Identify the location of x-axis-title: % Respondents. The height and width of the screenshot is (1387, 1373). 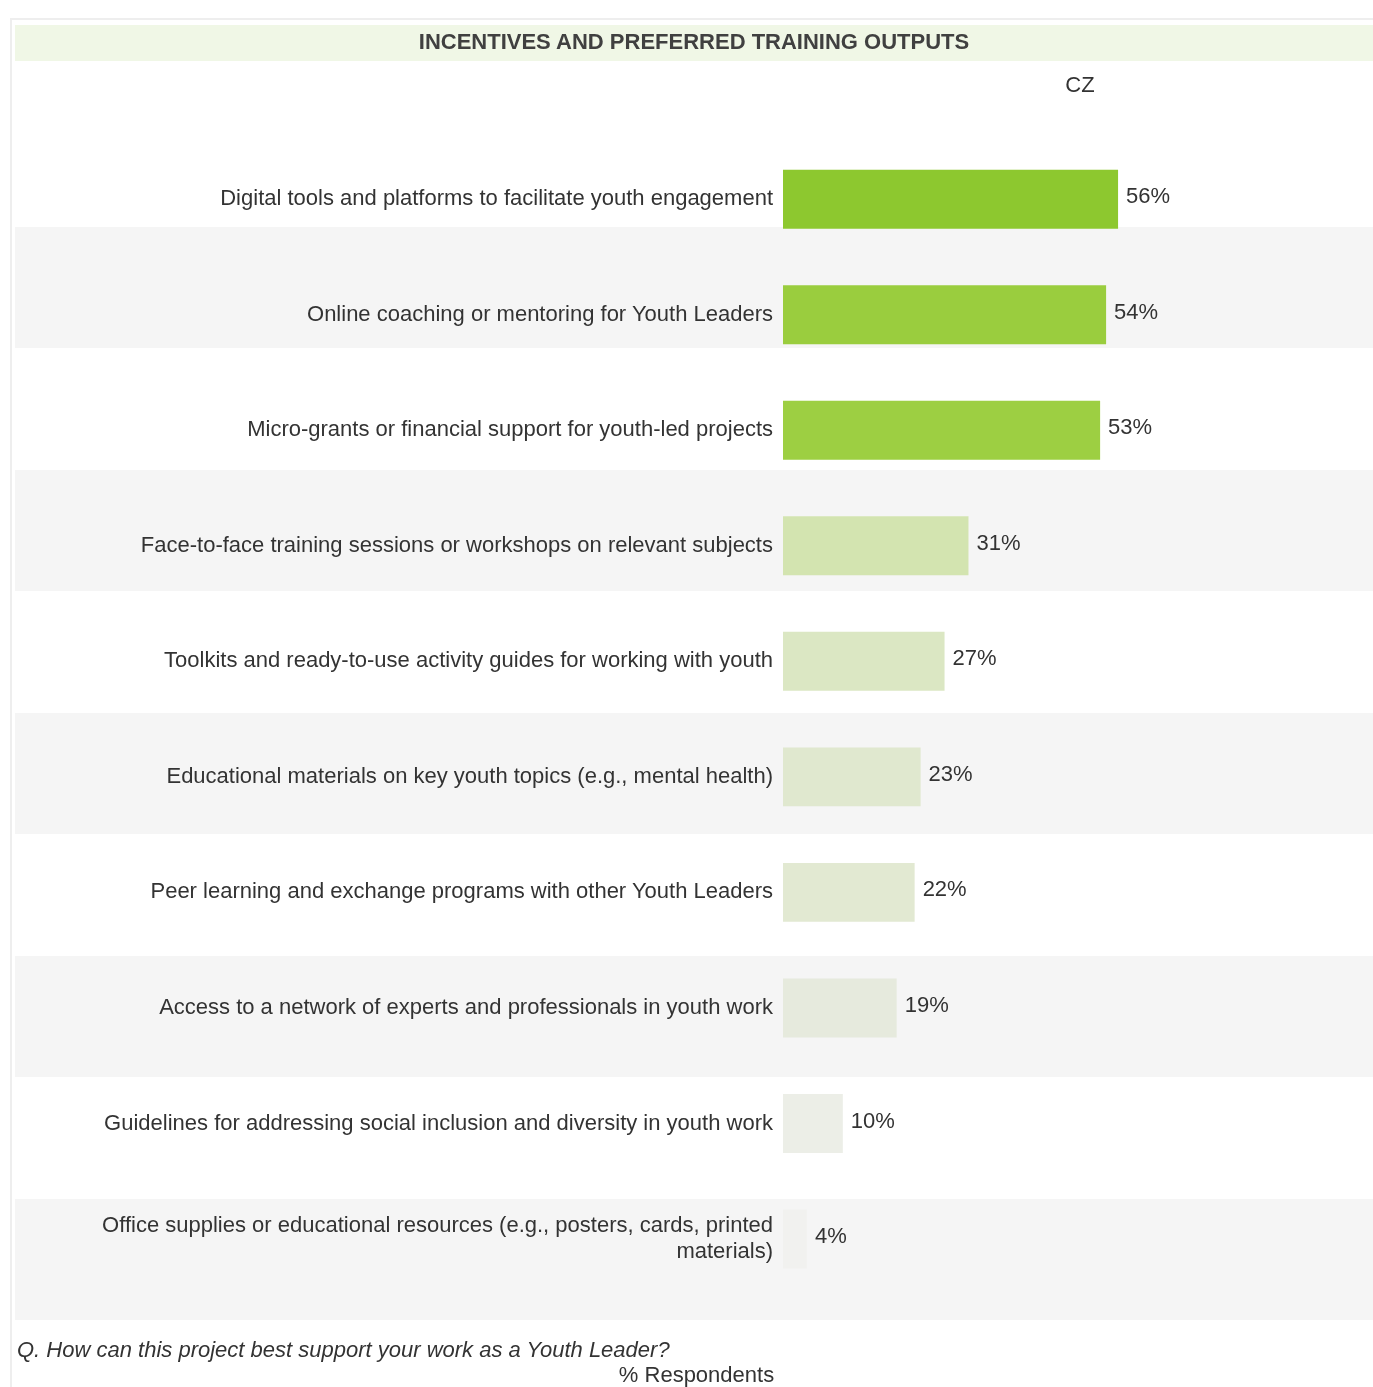
(696, 1374).